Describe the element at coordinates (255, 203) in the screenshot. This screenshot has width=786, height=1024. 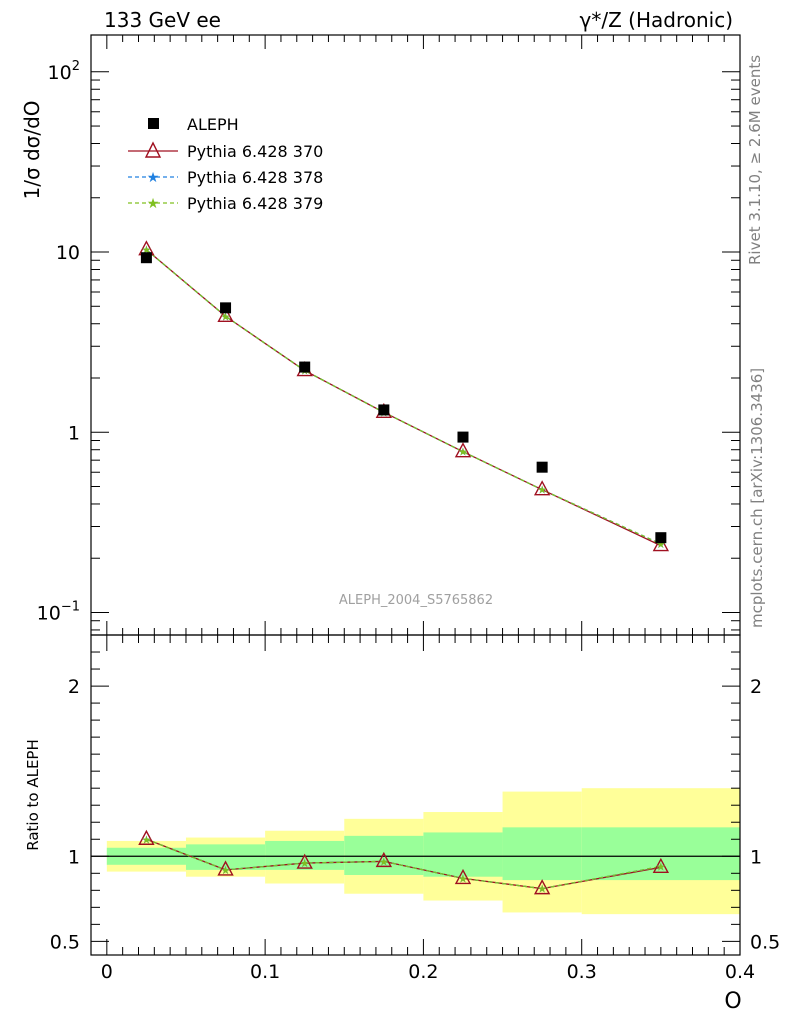
I see `legend-label-pythia-379: Pythia 6.428 379` at that location.